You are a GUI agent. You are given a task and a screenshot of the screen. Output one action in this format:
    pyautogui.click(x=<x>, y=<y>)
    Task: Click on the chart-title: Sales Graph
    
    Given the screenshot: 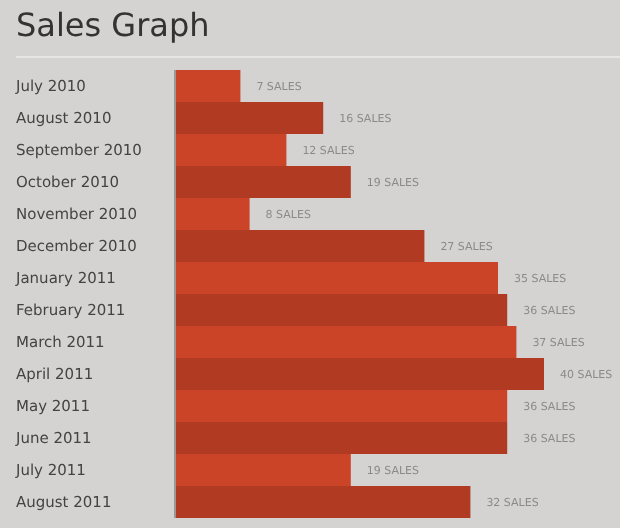 What is the action you would take?
    pyautogui.click(x=113, y=25)
    